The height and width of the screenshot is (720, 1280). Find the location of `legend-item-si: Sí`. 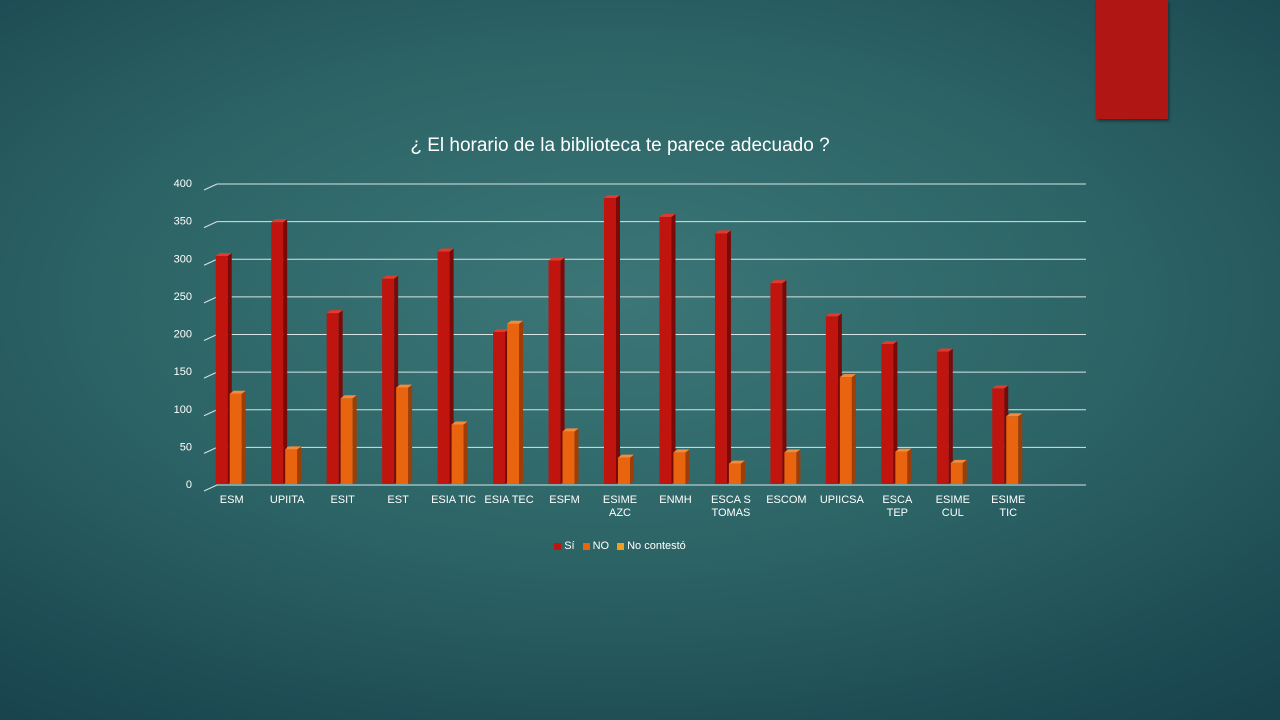

legend-item-si: Sí is located at coordinates (564, 546).